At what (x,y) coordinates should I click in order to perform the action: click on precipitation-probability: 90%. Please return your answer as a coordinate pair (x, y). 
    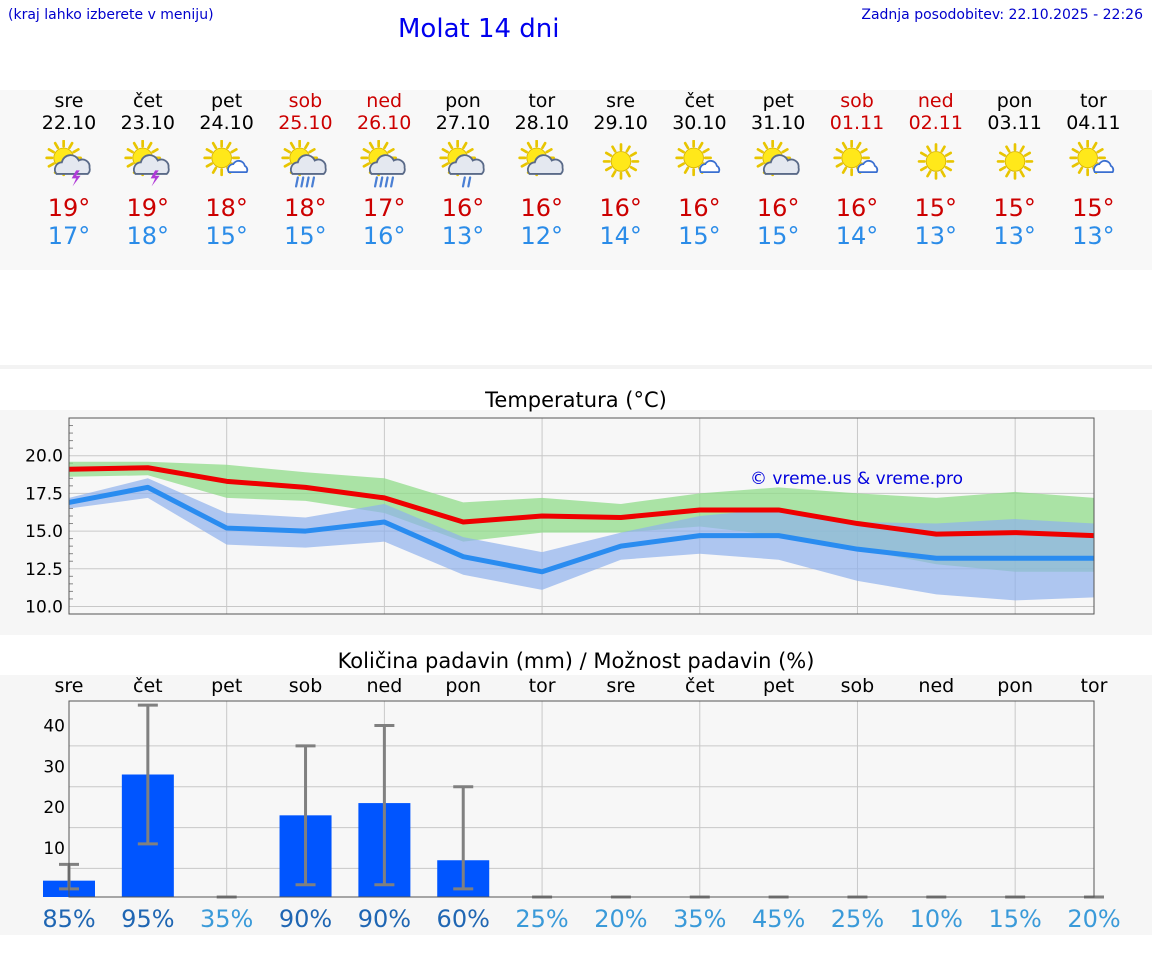
    Looking at the image, I should click on (384, 919).